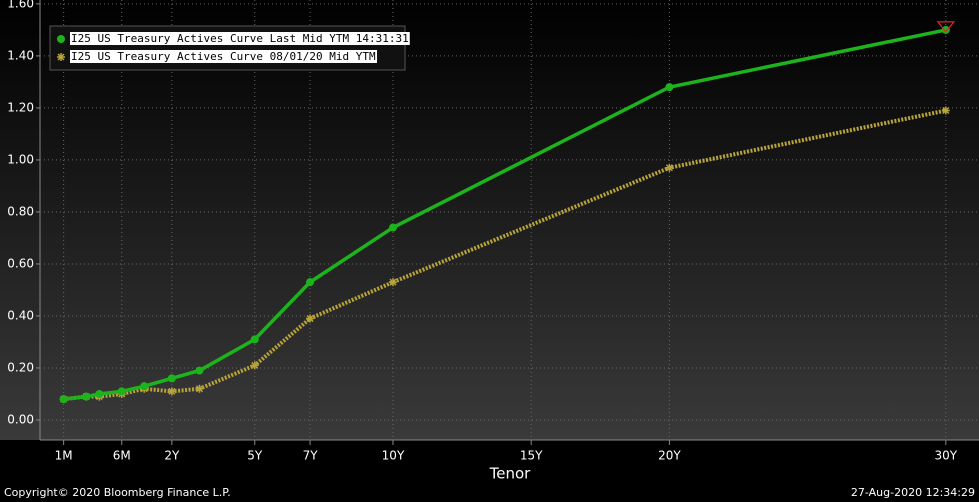 The height and width of the screenshot is (502, 979). Describe the element at coordinates (20, 211) in the screenshot. I see `y-tick-label: 0.80` at that location.